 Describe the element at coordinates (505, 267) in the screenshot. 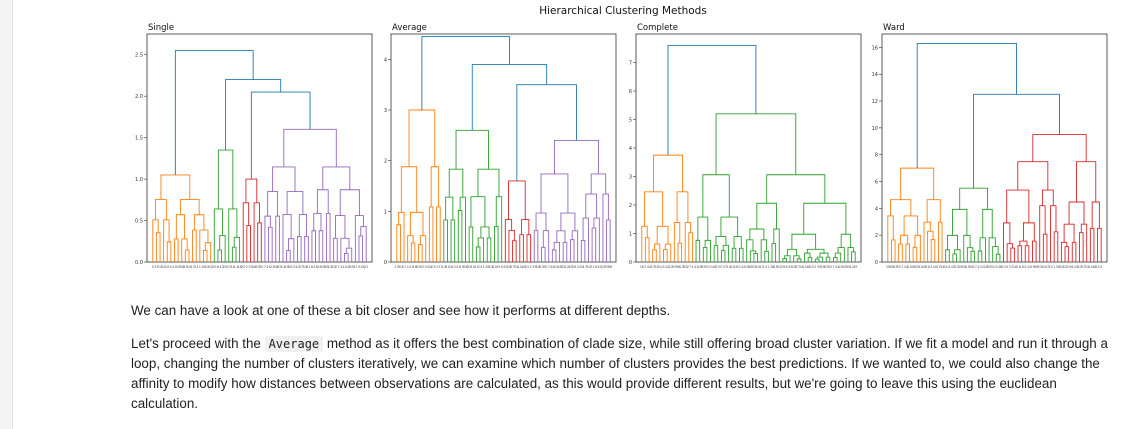

I see `x-leaf-label: 43` at that location.